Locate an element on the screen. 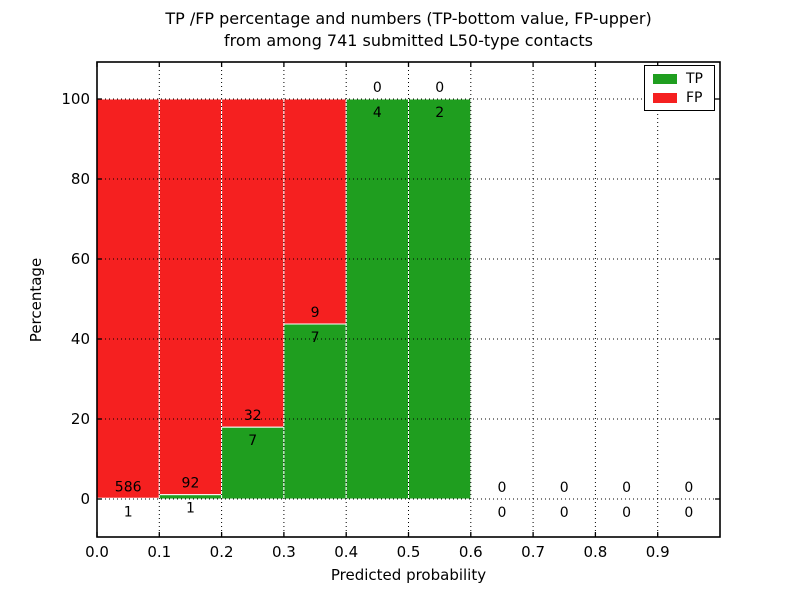  fp-count-label: 586 is located at coordinates (128, 487).